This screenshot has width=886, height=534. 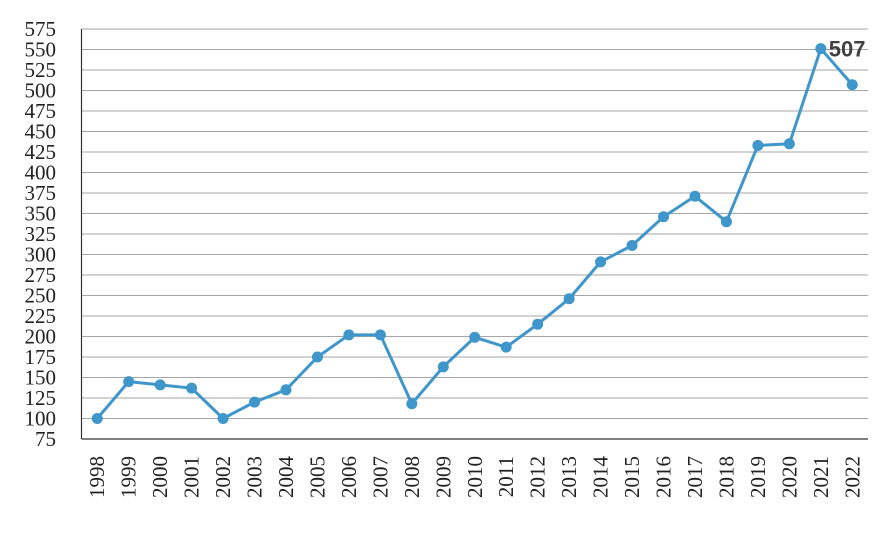 What do you see at coordinates (443, 477) in the screenshot?
I see `x-tick-label: 2009` at bounding box center [443, 477].